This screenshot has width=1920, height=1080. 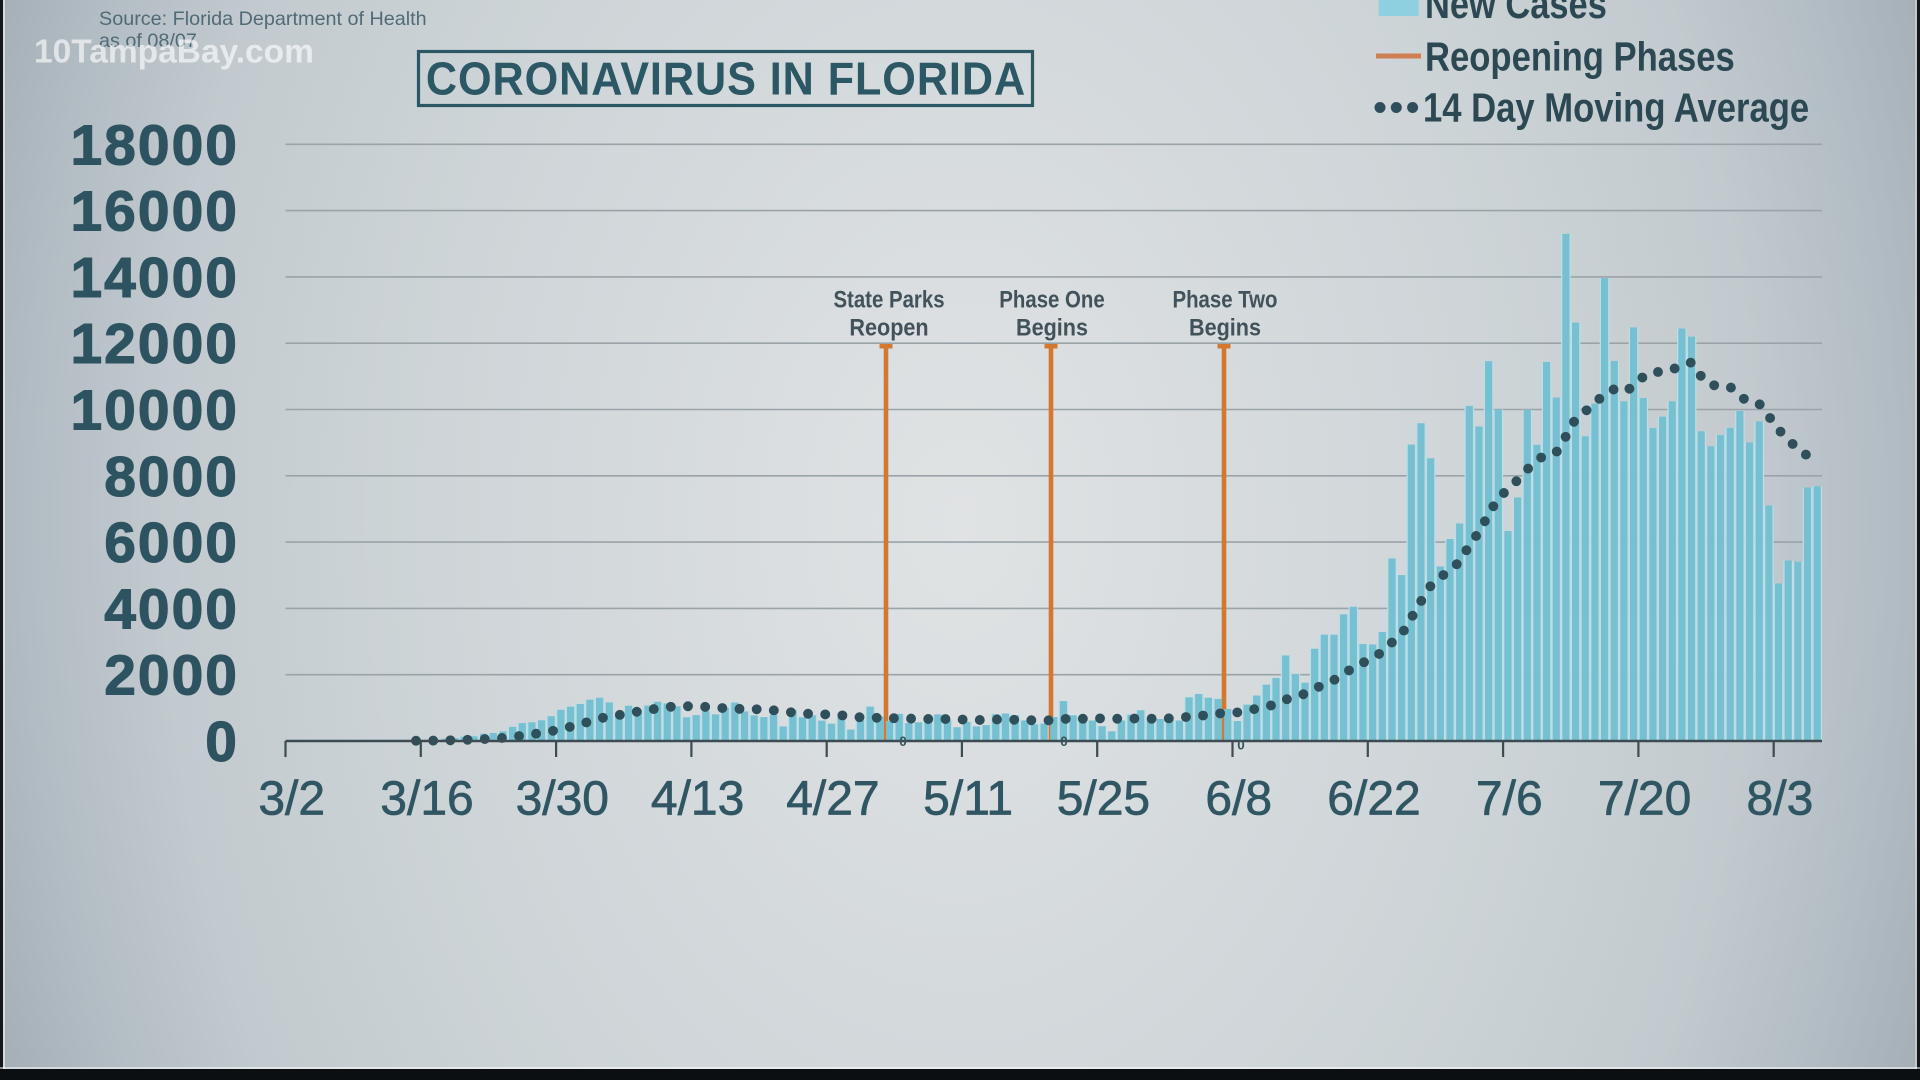 What do you see at coordinates (148, 41) in the screenshot?
I see `svg-text: as of 08/07` at bounding box center [148, 41].